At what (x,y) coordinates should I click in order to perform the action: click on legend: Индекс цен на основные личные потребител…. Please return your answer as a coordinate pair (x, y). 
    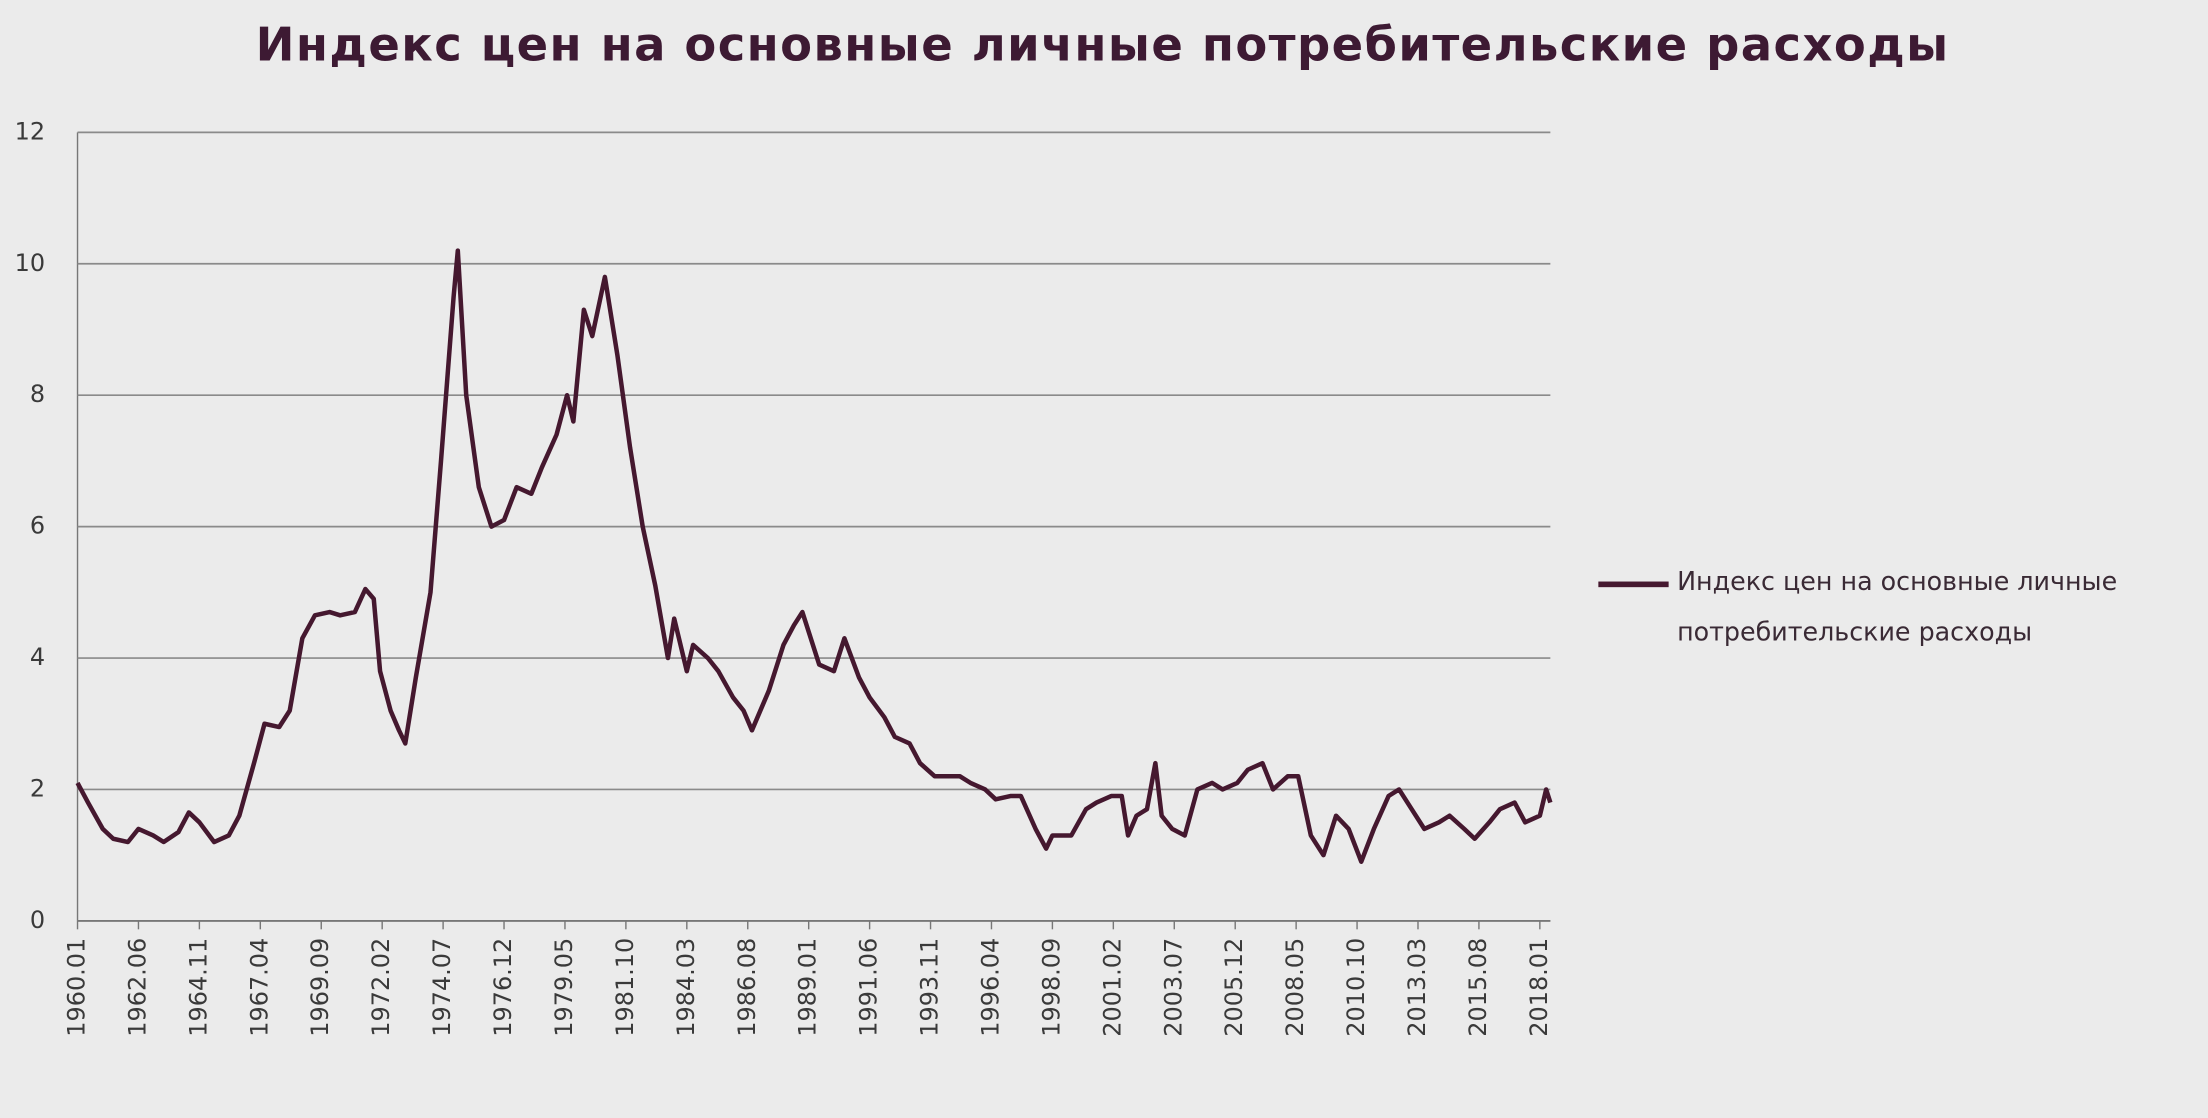
    Looking at the image, I should click on (1900, 608).